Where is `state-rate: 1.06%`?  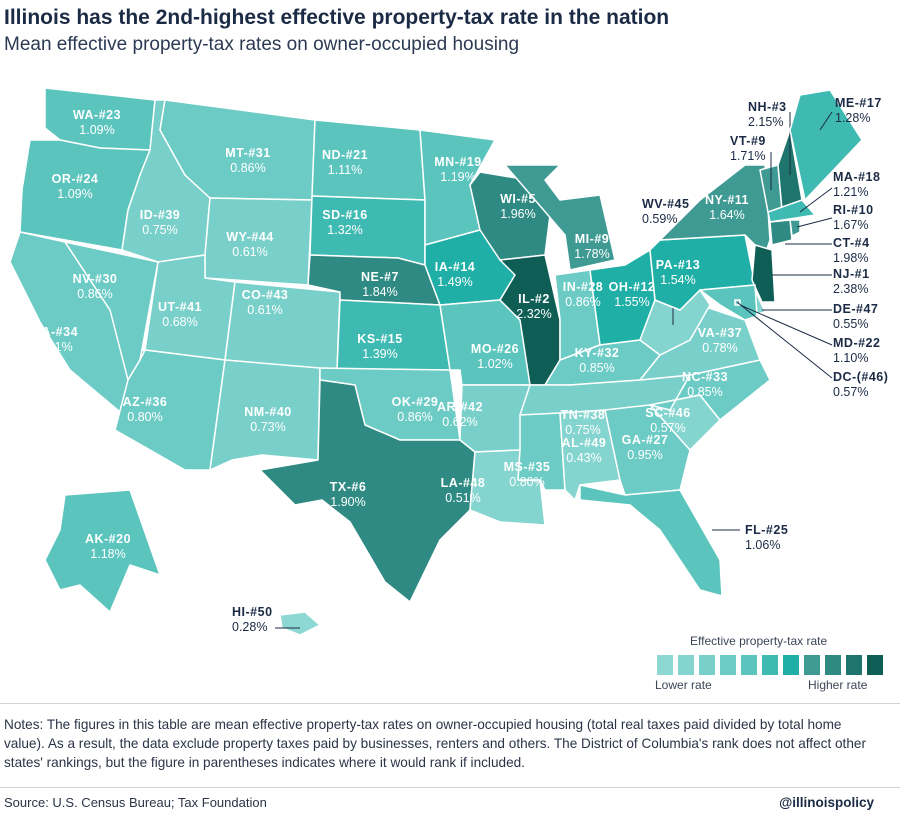
state-rate: 1.06% is located at coordinates (763, 545).